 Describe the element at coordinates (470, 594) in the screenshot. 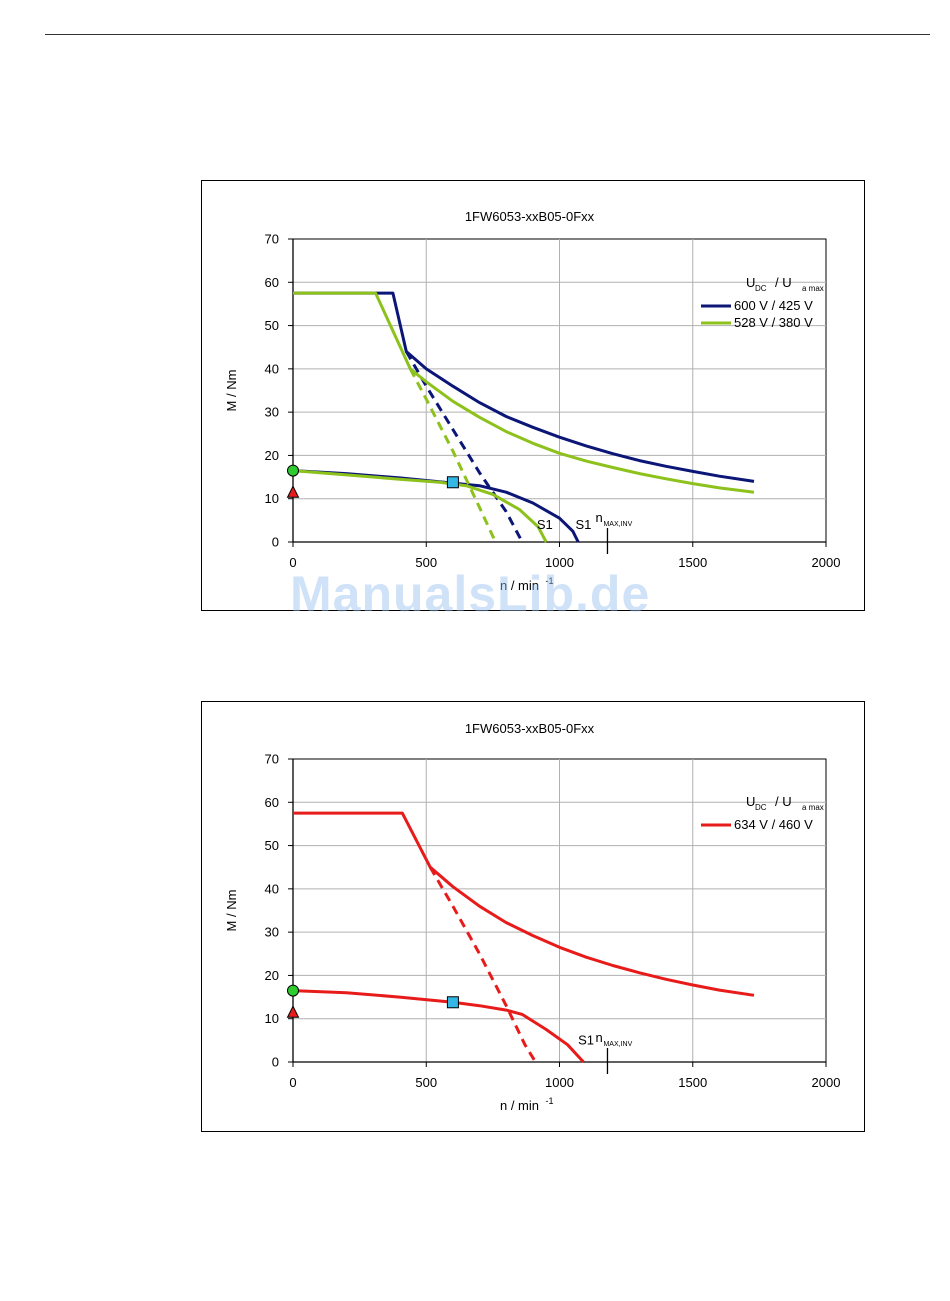

I see `watermark: ManualsLib.de` at that location.